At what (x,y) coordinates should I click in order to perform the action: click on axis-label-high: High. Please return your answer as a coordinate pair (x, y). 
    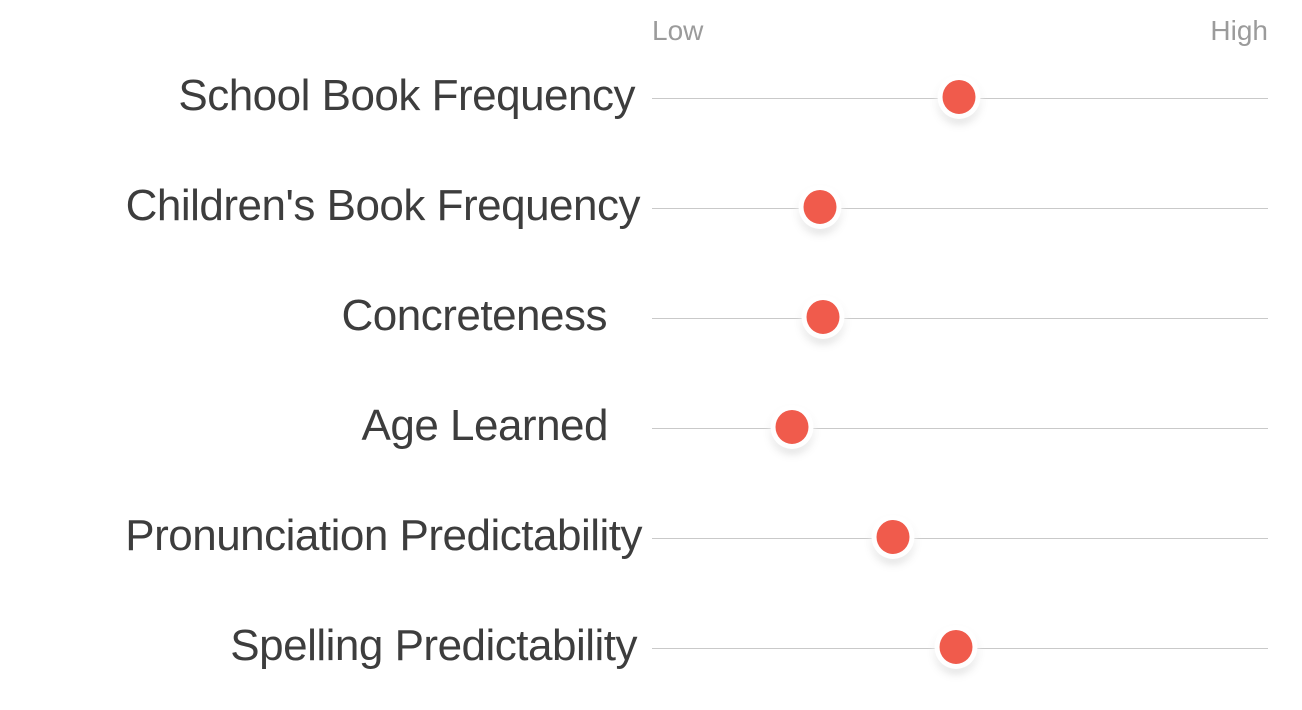
    Looking at the image, I should click on (1239, 30).